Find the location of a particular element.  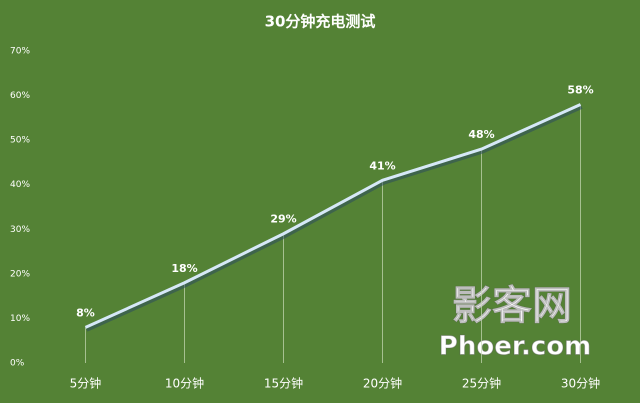

data-label: 8% is located at coordinates (85, 312).